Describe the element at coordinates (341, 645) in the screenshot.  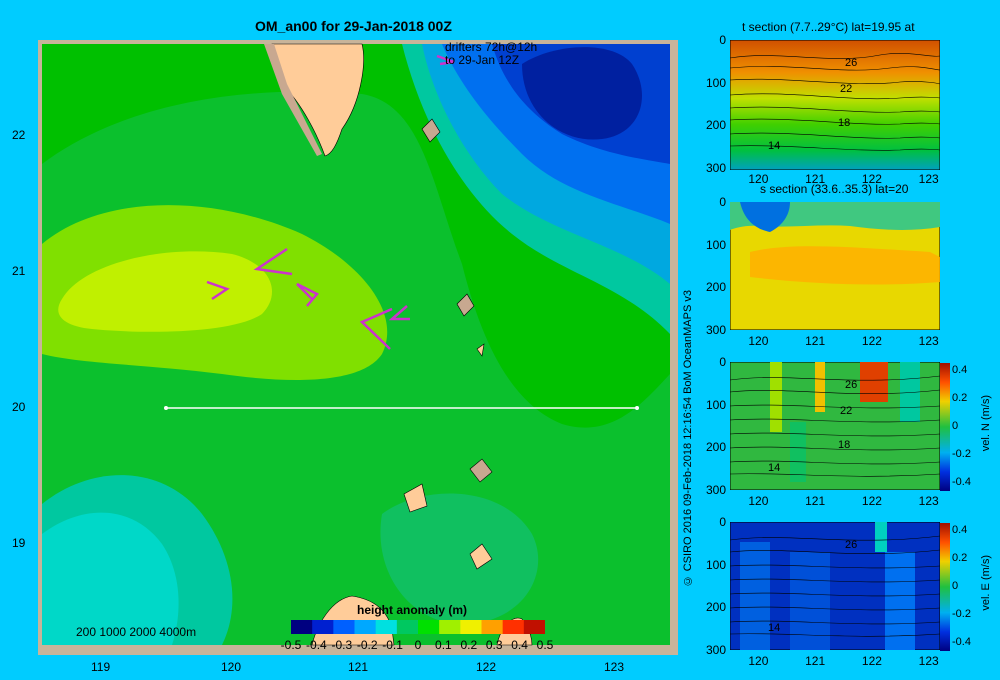
I see `legend-tick-label: -0.3` at that location.